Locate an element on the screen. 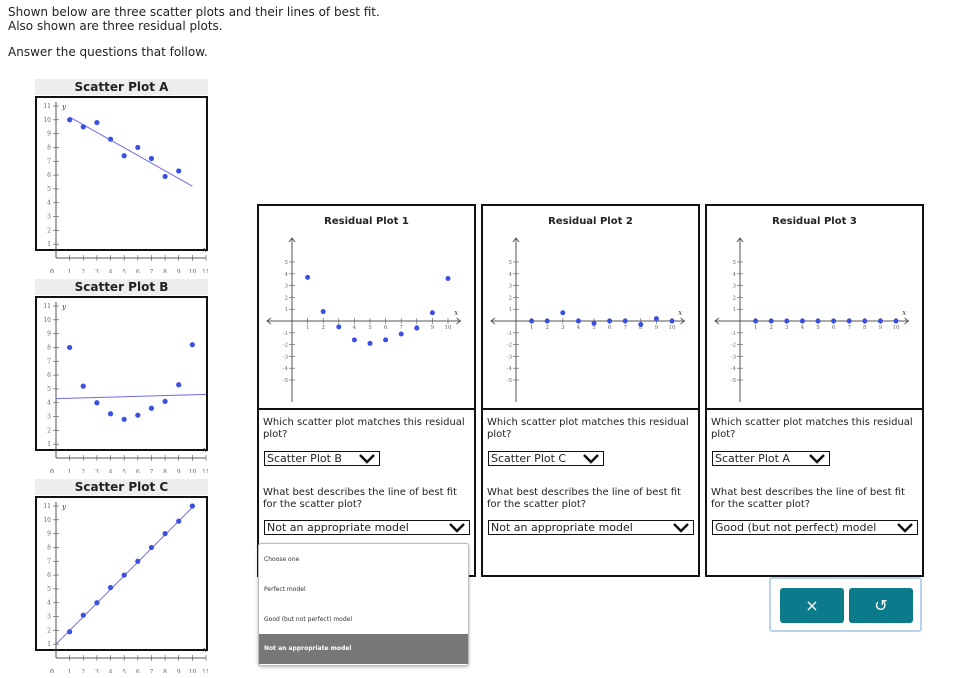  y-tick-label: -2 is located at coordinates (509, 346).